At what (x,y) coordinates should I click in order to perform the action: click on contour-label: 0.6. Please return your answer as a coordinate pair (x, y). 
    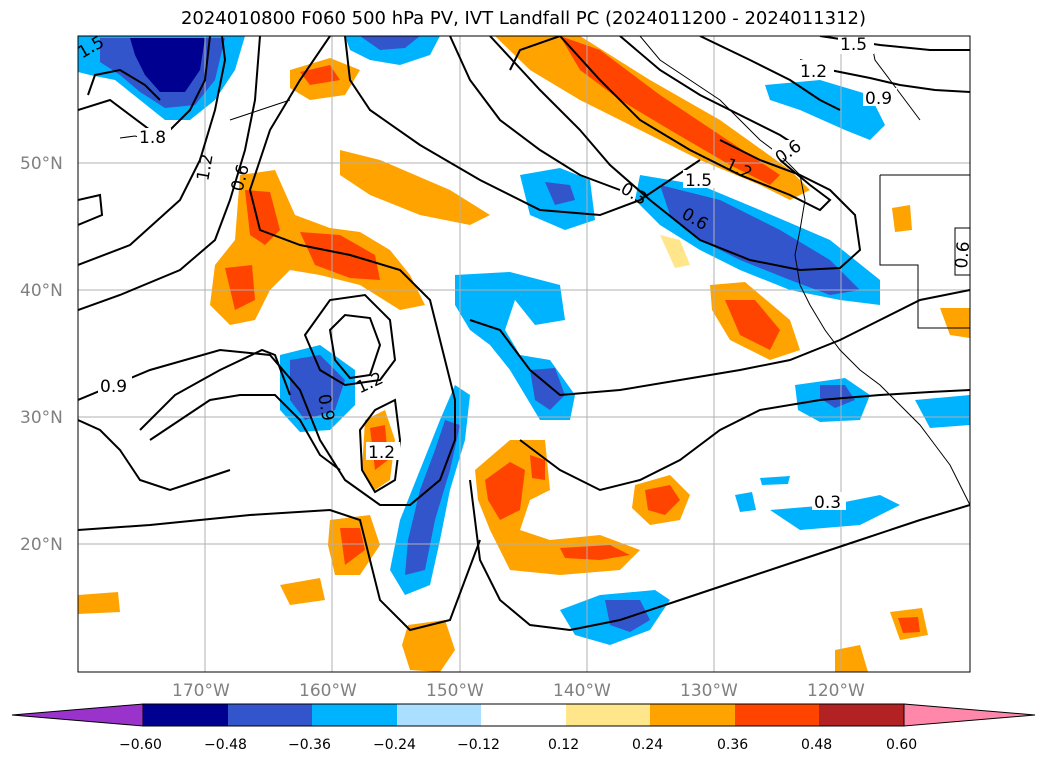
    Looking at the image, I should click on (963, 255).